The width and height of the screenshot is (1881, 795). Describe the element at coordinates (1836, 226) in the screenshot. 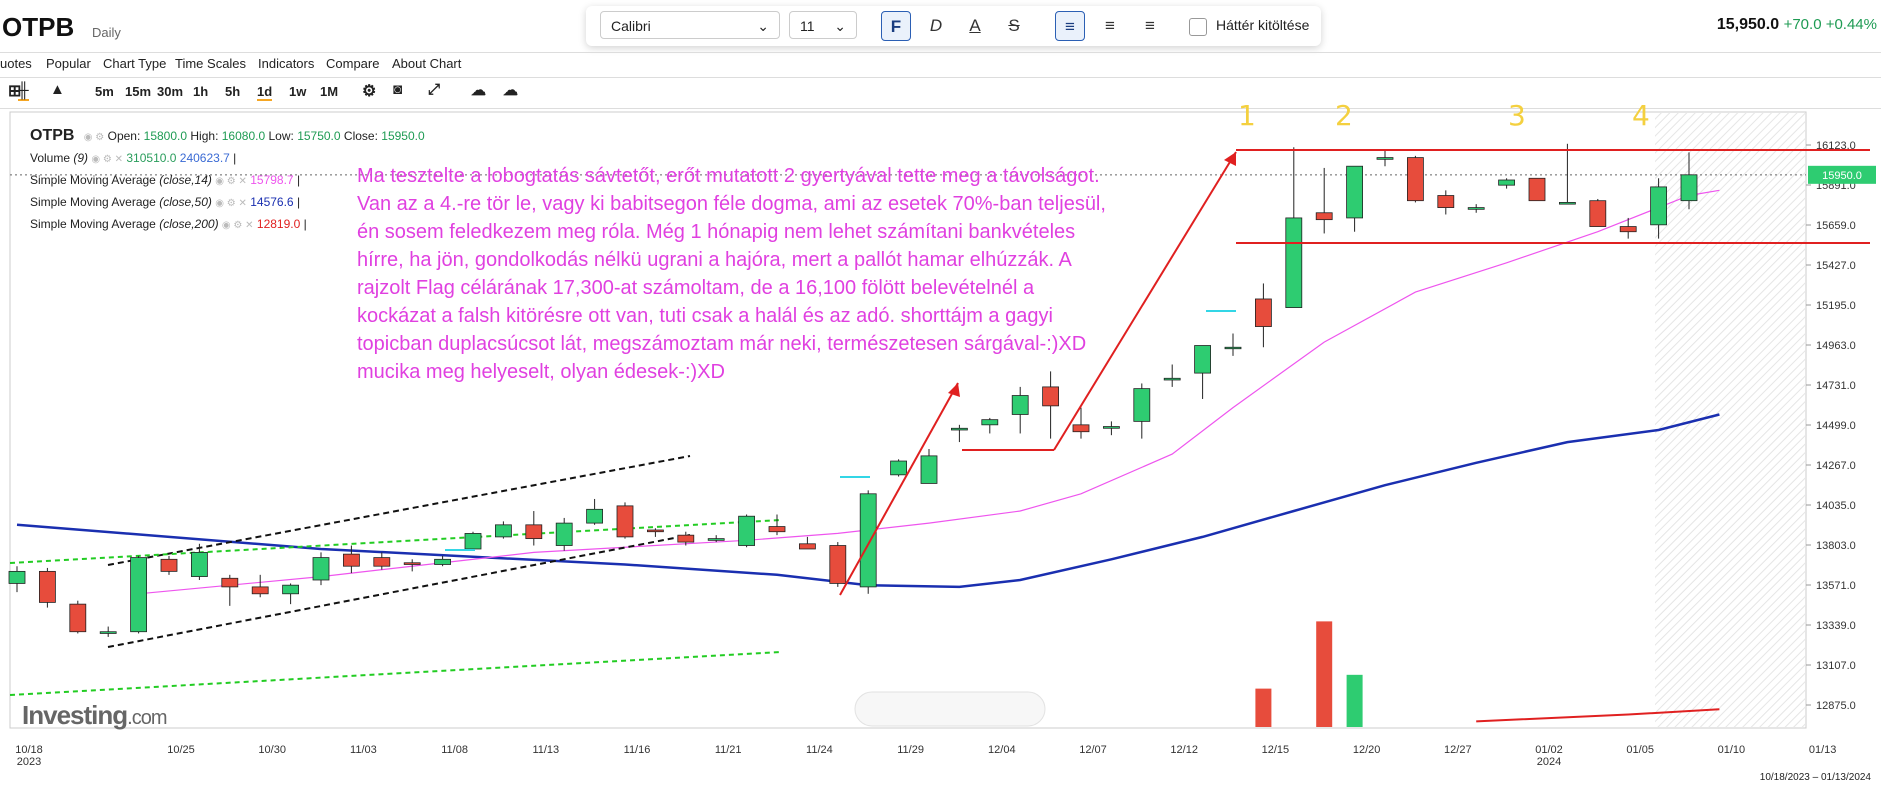

I see `y-tick-label: 15659.0` at that location.